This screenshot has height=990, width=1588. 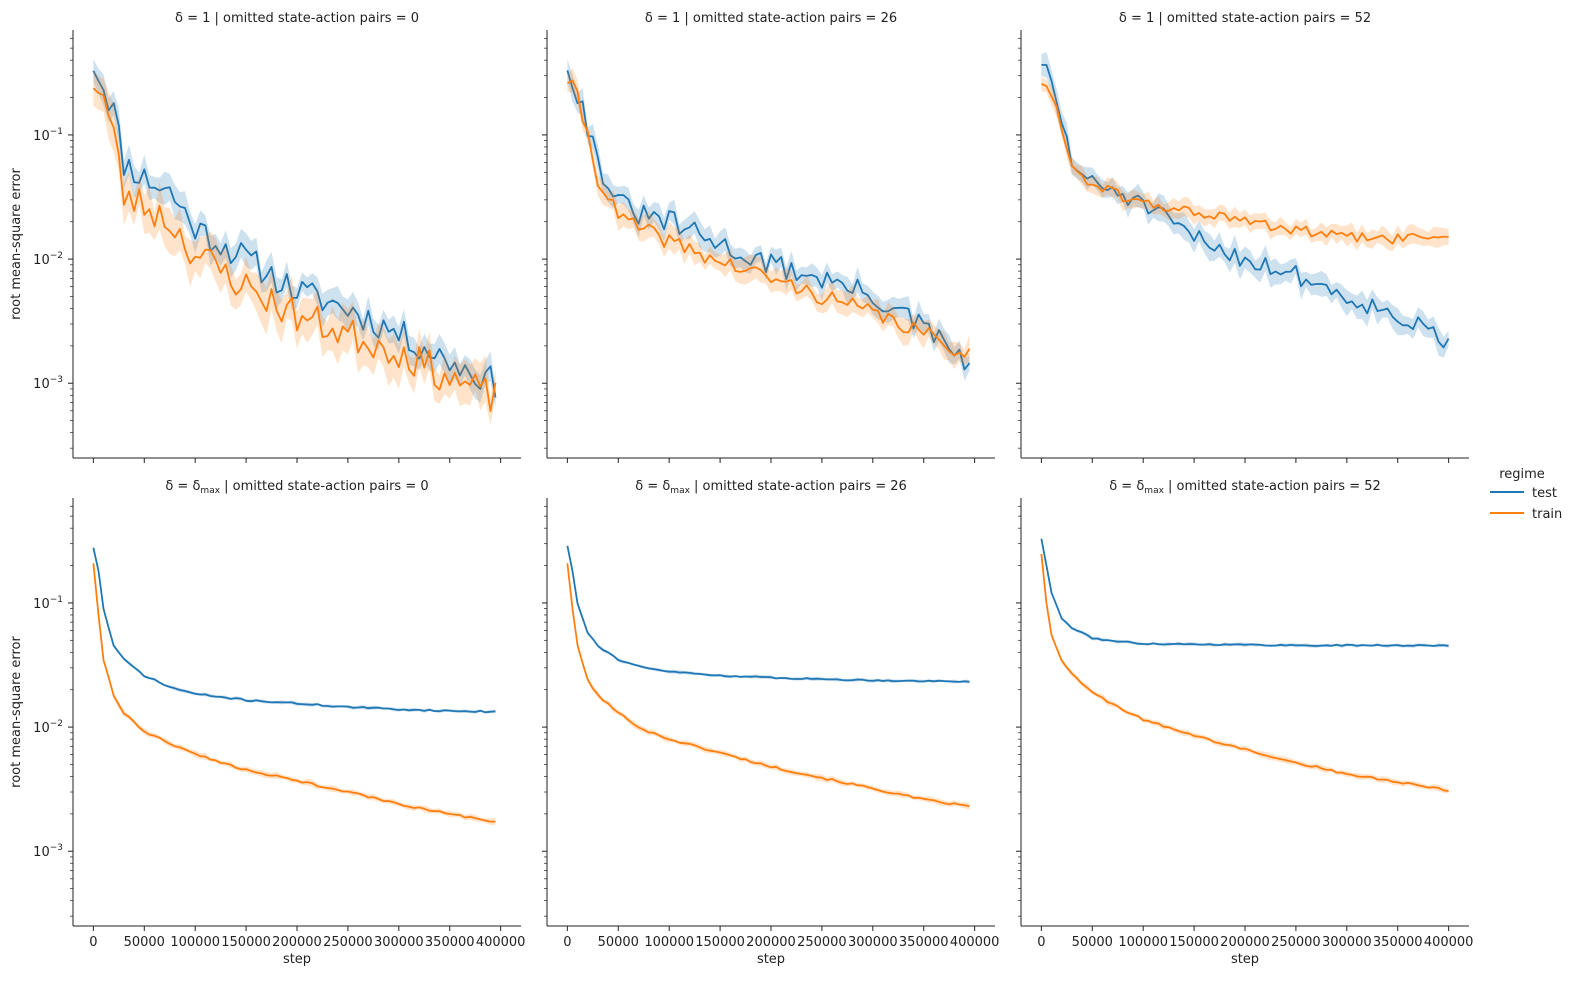 I want to click on panel-title: δ = 1 | omitted state-action pairs = 52, so click(x=1245, y=18).